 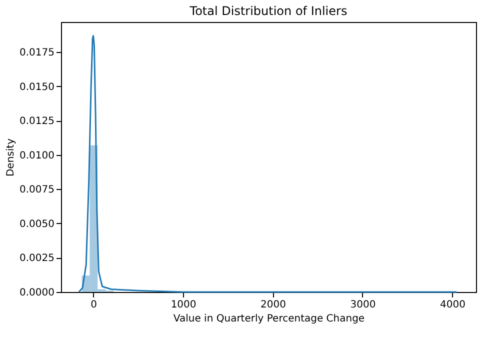 I want to click on y-tick-label: 0.0100, so click(x=37, y=156).